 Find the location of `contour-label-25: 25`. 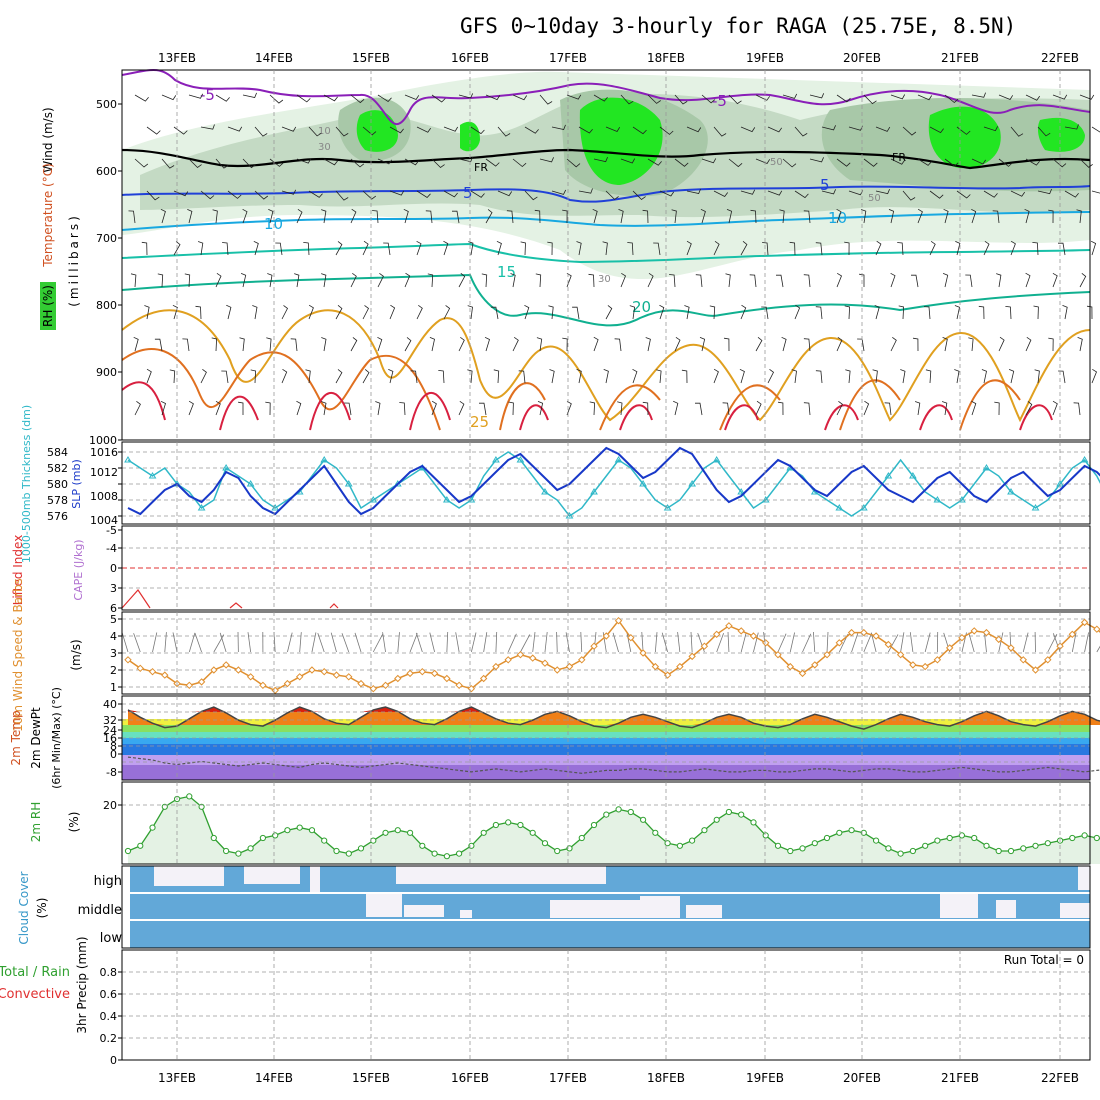

contour-label-25: 25 is located at coordinates (479, 422).